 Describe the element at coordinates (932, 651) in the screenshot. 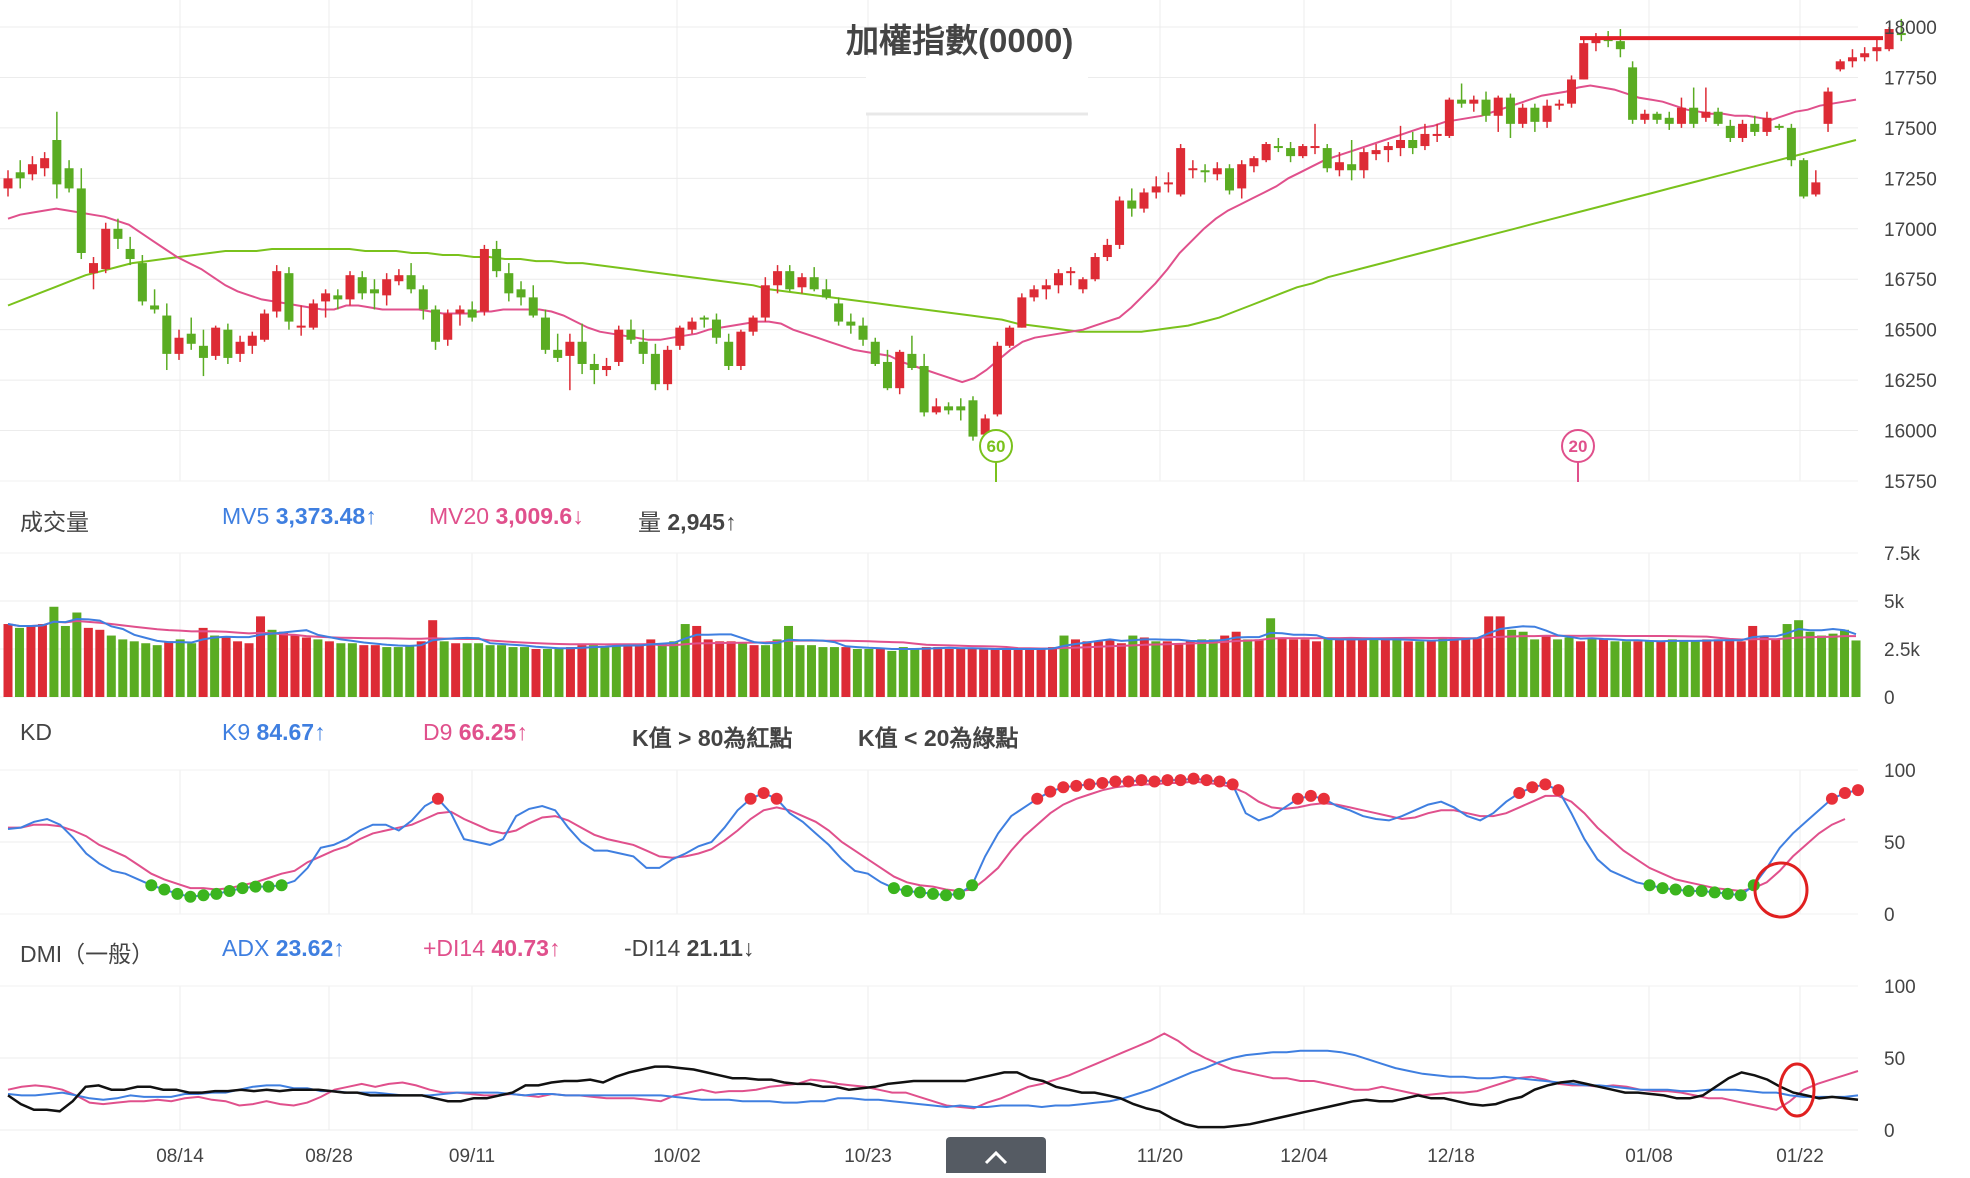

I see `volume-series` at that location.